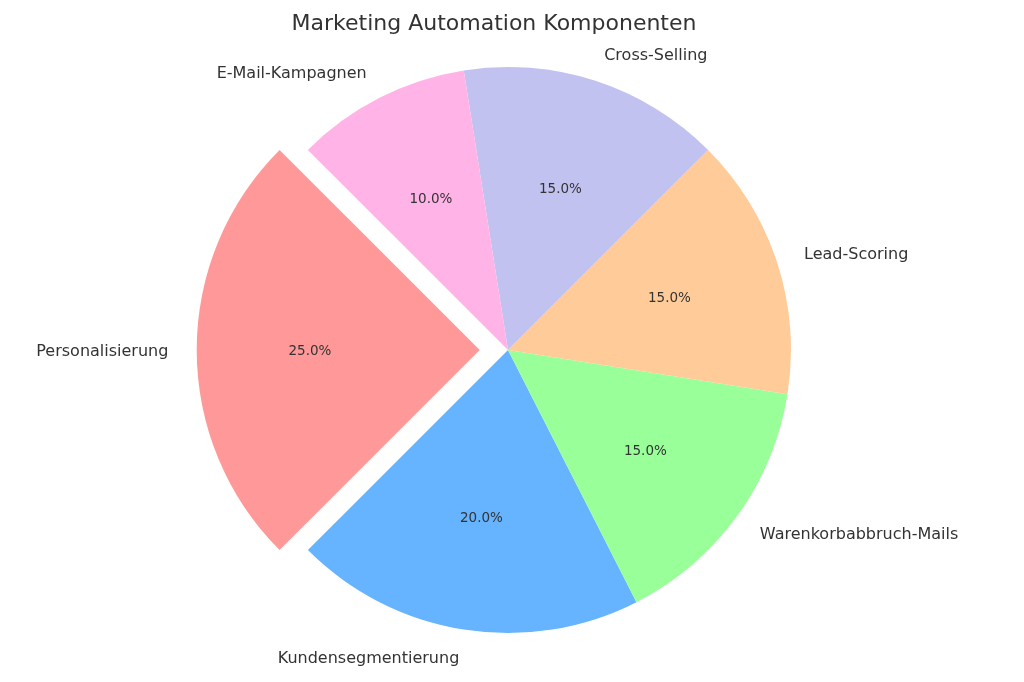 The height and width of the screenshot is (682, 1024). What do you see at coordinates (494, 22) in the screenshot?
I see `chart-title: Marketing Automation Komponenten` at bounding box center [494, 22].